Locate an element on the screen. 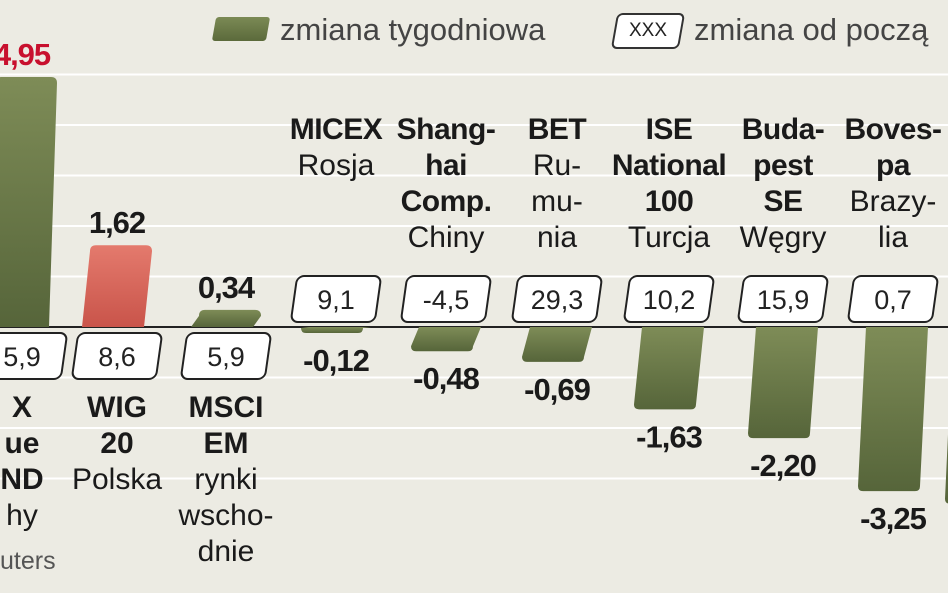 Image resolution: width=948 pixels, height=593 pixels. legend-ytd-box-sample: XXX is located at coordinates (648, 30).